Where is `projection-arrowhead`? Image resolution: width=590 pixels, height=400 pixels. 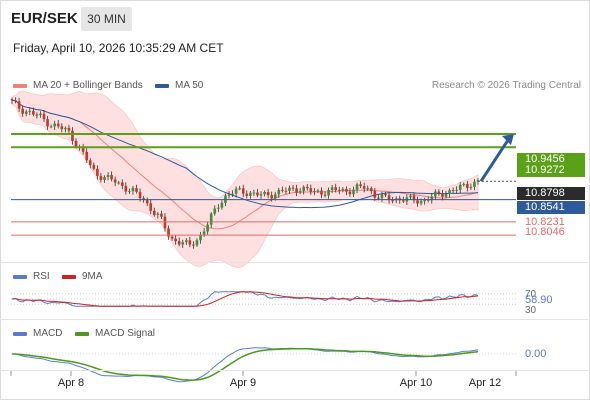
projection-arrowhead is located at coordinates (508, 140).